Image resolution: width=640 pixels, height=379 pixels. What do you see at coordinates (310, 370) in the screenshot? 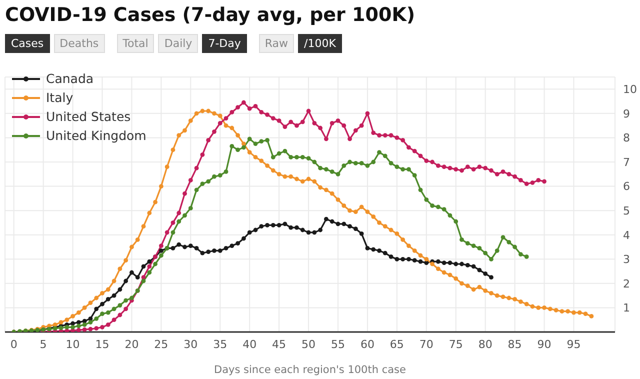
I see `x-axis-title: Days since each region's 100th case` at bounding box center [310, 370].